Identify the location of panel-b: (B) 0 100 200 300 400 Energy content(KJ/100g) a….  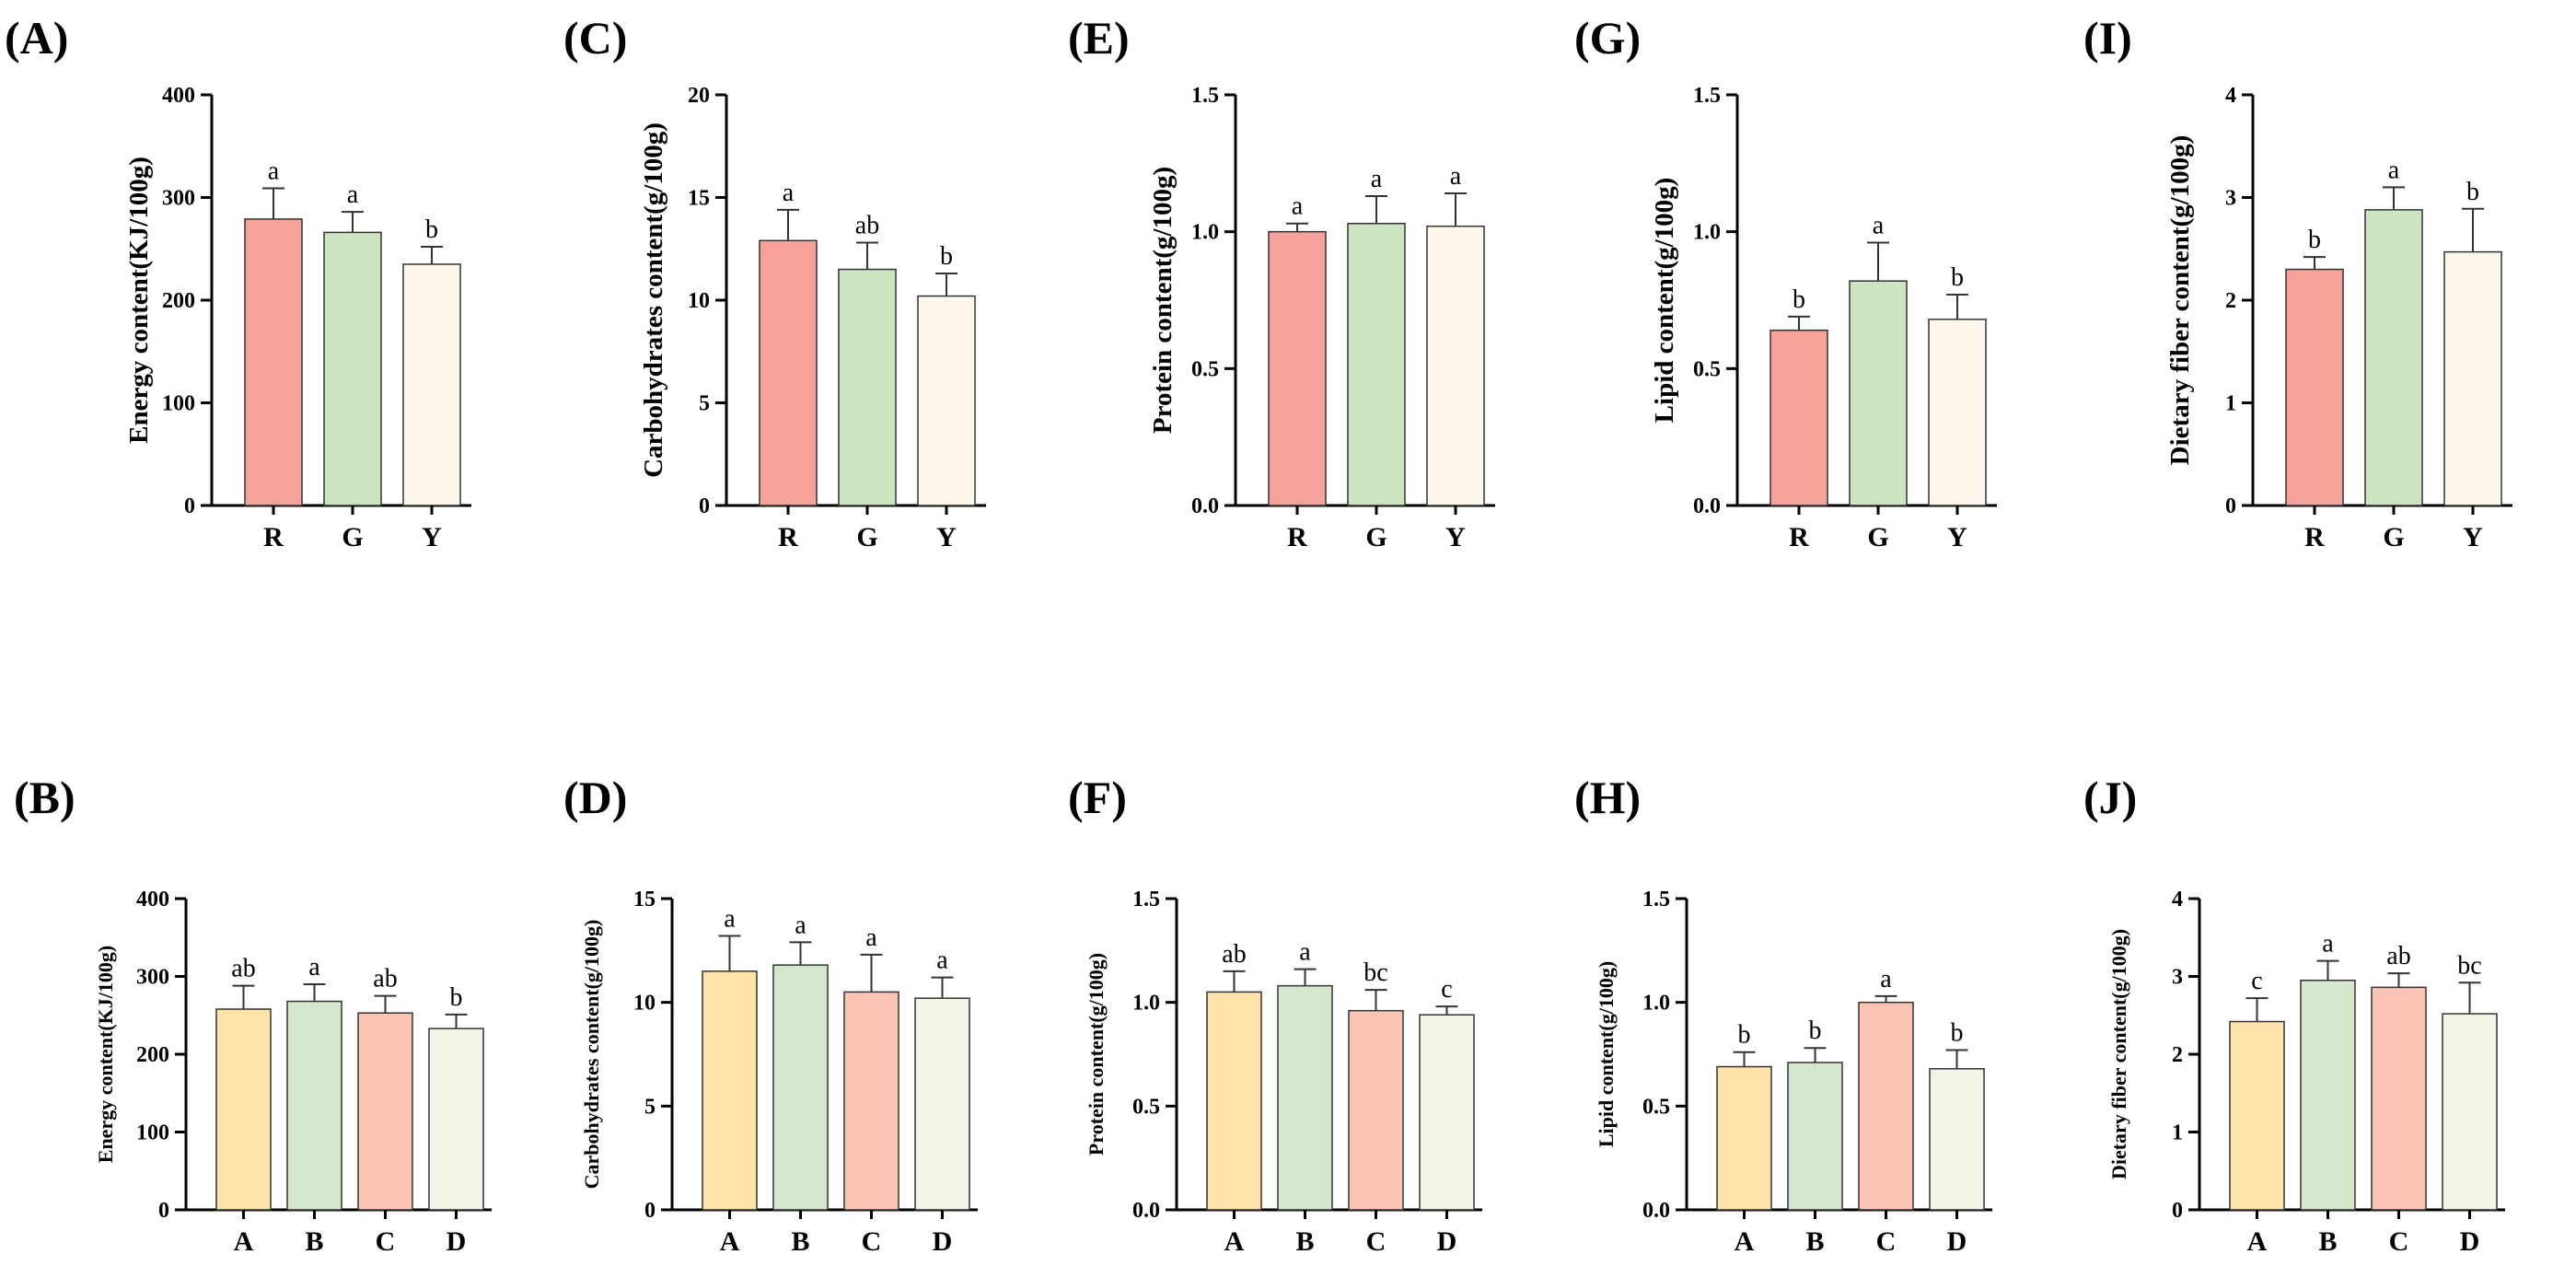
(253, 1014).